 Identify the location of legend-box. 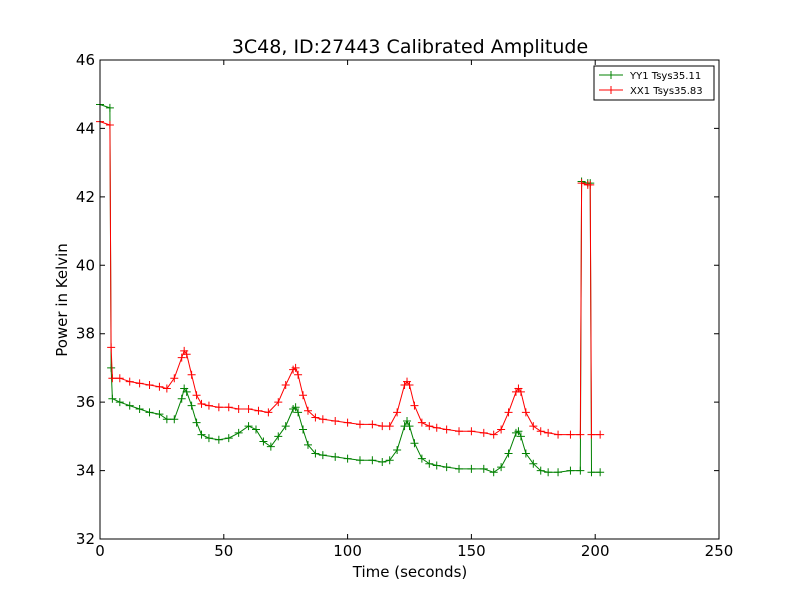
(654, 83).